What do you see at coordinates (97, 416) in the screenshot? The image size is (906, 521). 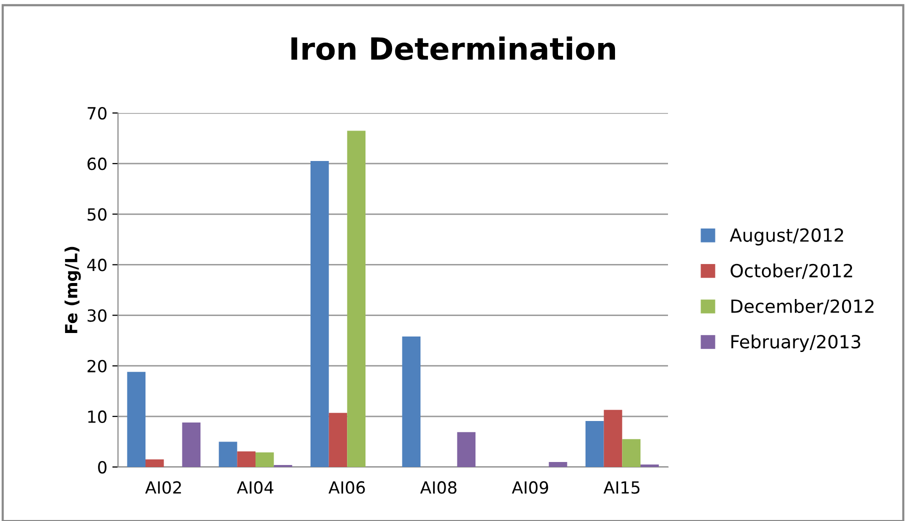 I see `y-tick-label: 10` at bounding box center [97, 416].